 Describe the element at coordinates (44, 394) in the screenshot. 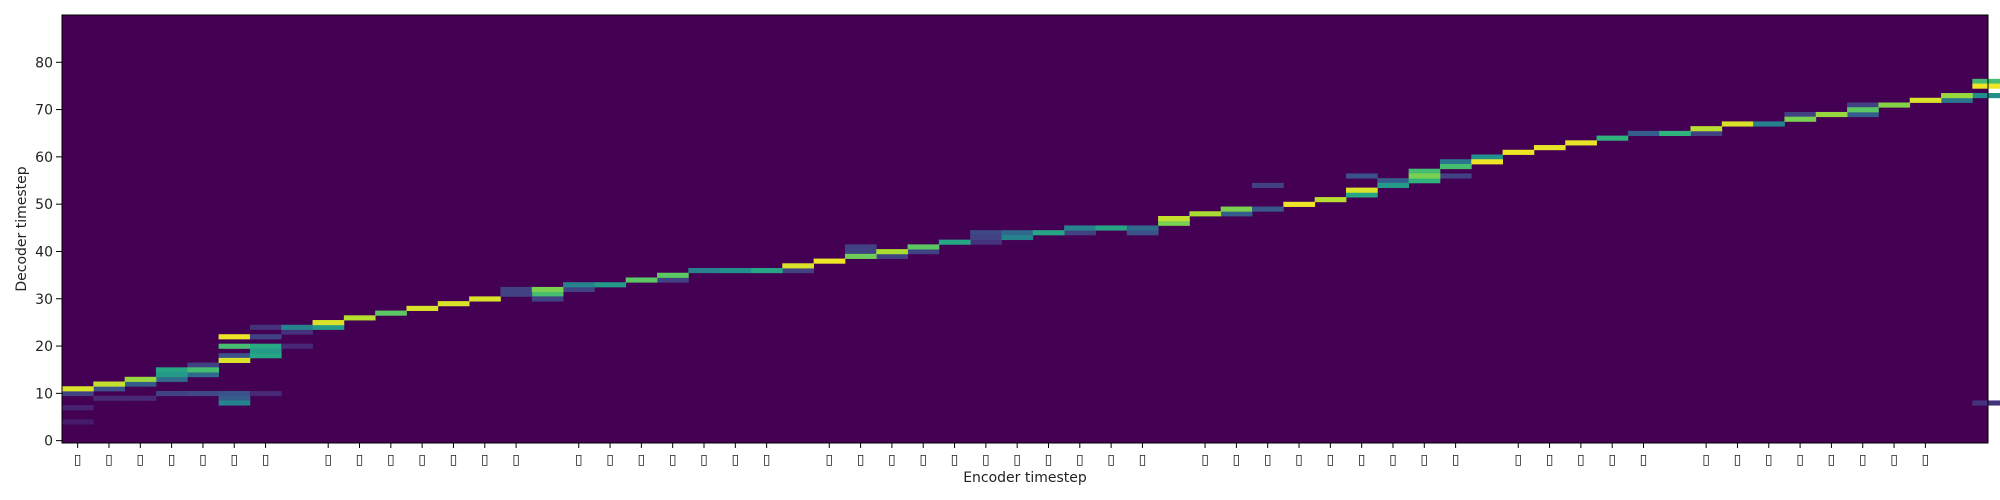

I see `y-tick-label: 10` at that location.